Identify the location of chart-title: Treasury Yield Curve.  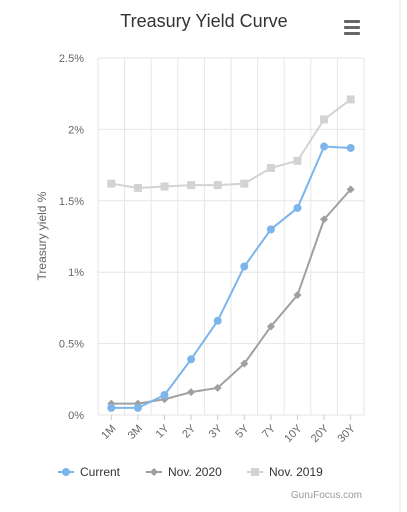
(203, 21).